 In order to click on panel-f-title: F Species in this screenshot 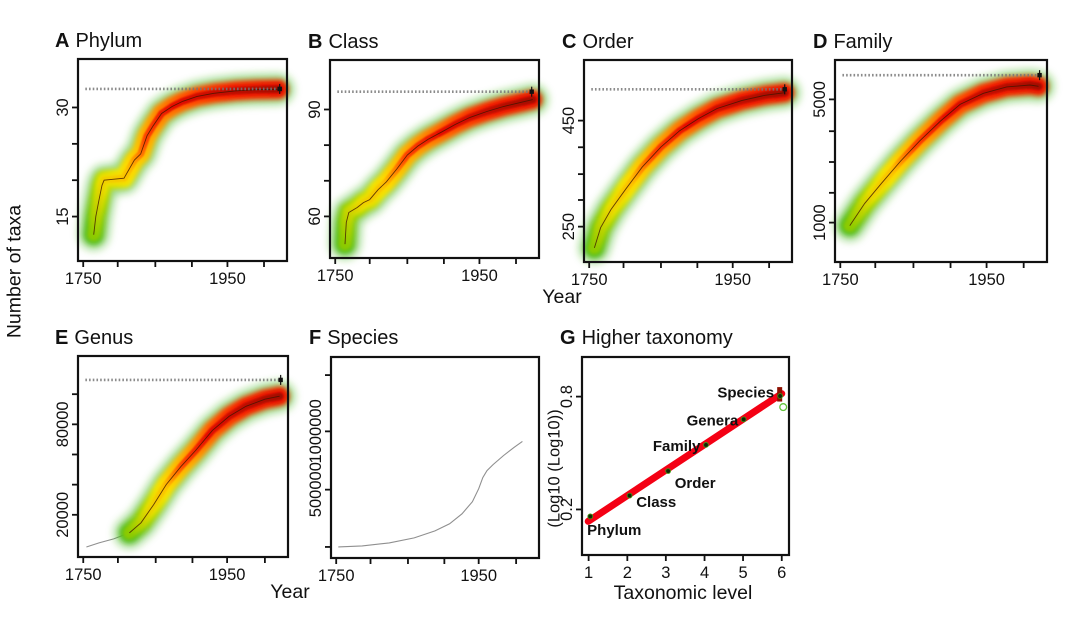, I will do `click(353, 338)`.